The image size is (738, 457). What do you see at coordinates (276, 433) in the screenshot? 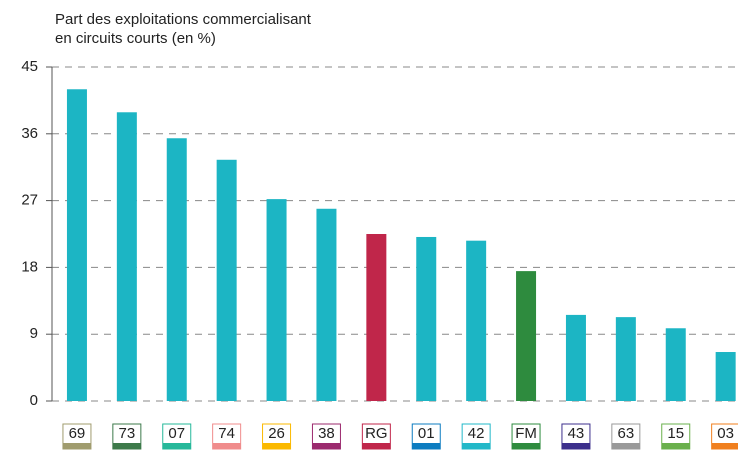
I see `x-tick-label: 26` at bounding box center [276, 433].